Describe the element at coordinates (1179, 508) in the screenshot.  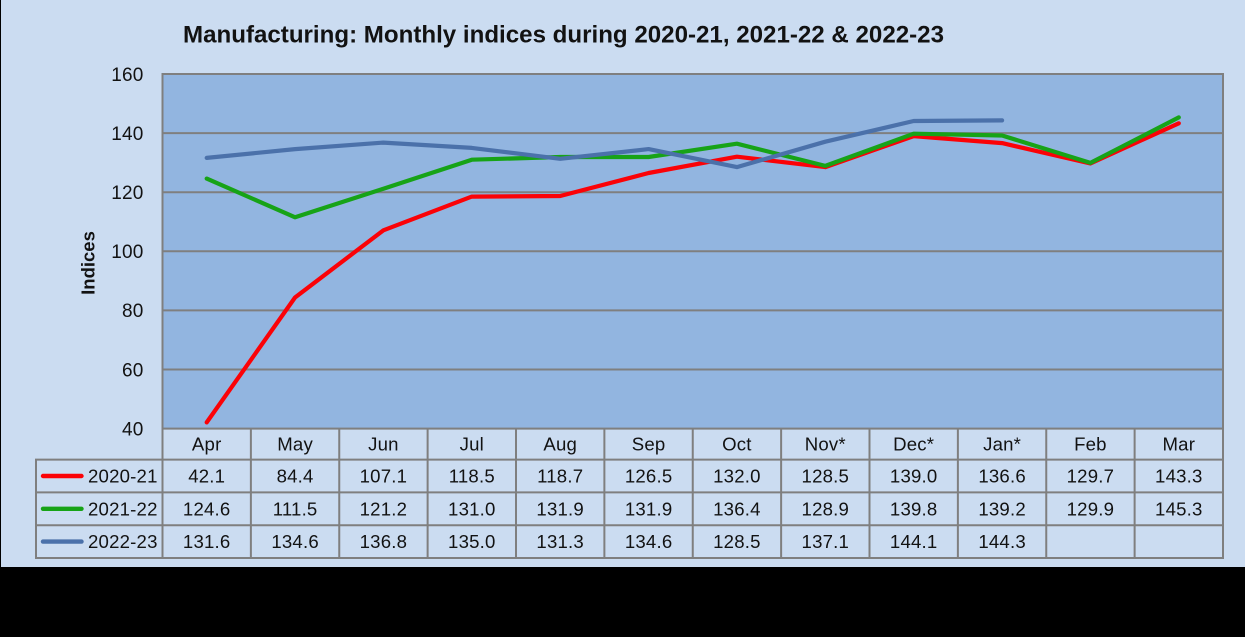
I see `svg-text: 145.3` at that location.